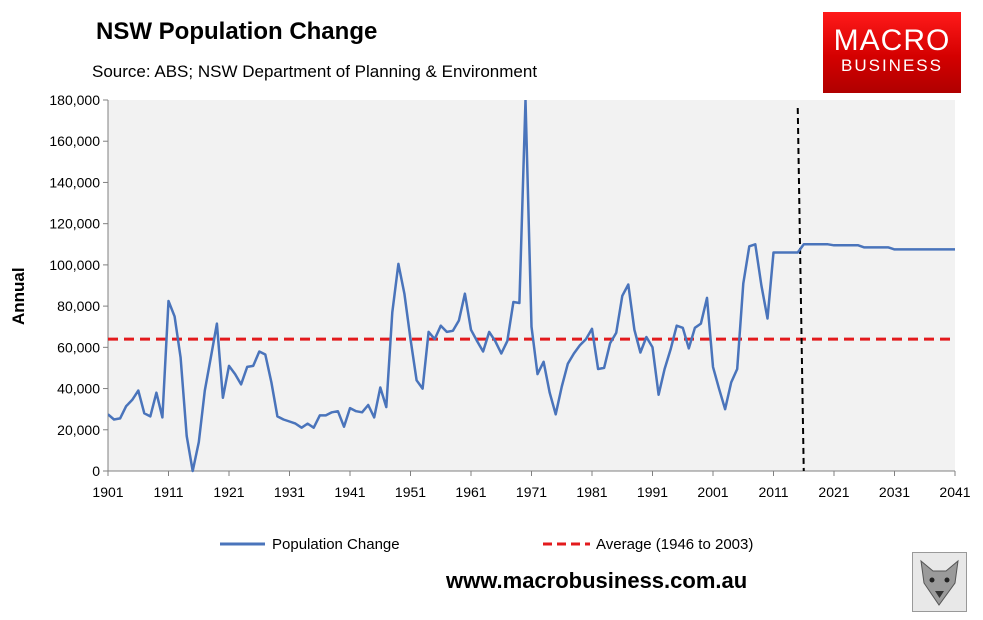 The width and height of the screenshot is (983, 620). Describe the element at coordinates (674, 544) in the screenshot. I see `legend-average-label: Average (1946 to 2003)` at that location.